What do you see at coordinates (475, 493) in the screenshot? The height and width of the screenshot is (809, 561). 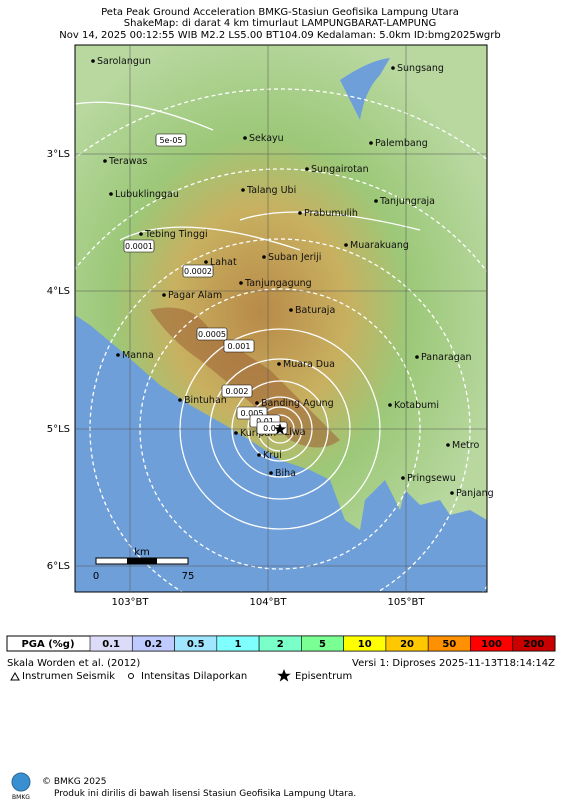 I see `city-label: Panjang` at bounding box center [475, 493].